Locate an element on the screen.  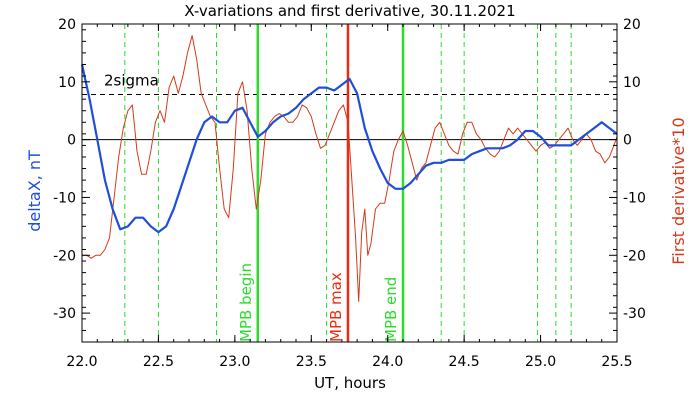
x-tick-label-0: 22.0 is located at coordinates (81, 362).